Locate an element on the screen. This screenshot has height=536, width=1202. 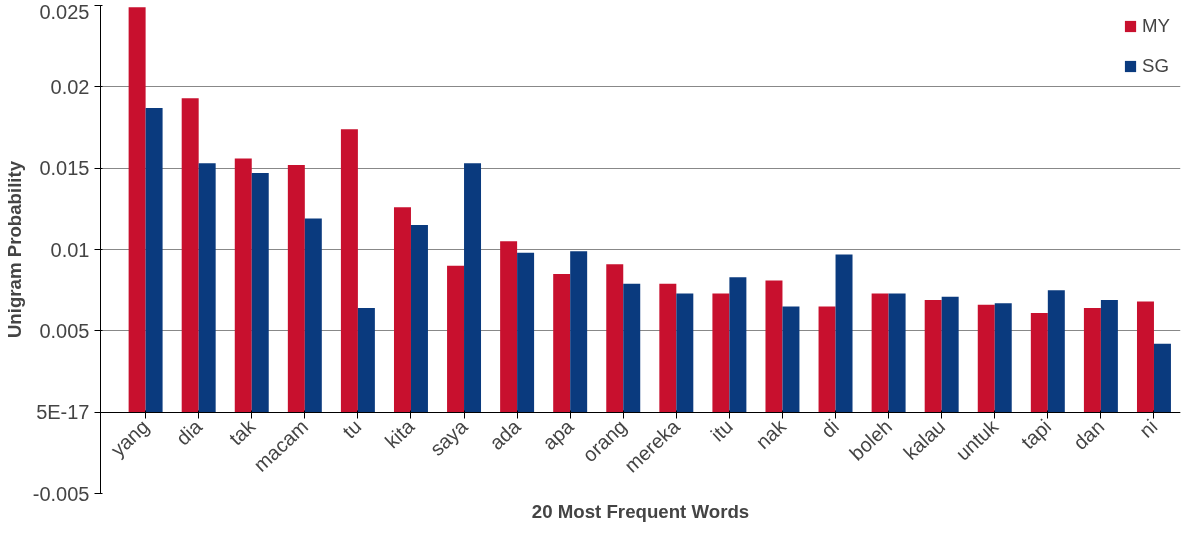
y-tick-label: 0.005 is located at coordinates (64, 330).